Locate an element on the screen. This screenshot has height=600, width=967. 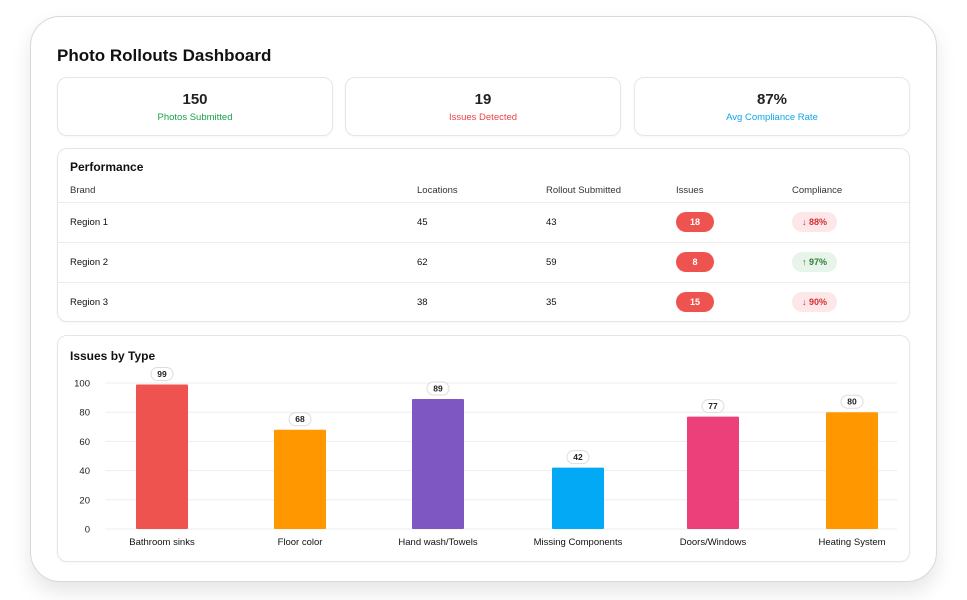
data-label: 68 is located at coordinates (300, 419).